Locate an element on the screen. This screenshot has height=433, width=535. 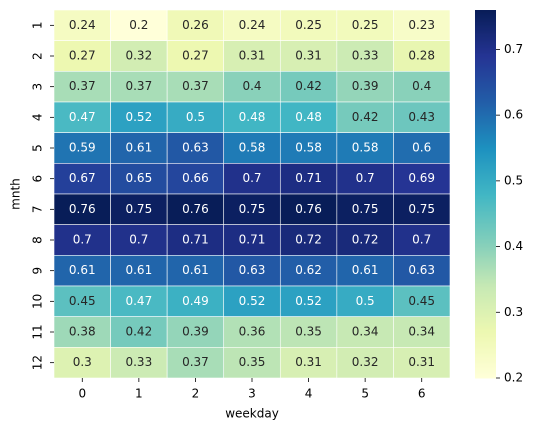
cell-label: 0.4 is located at coordinates (251, 86).